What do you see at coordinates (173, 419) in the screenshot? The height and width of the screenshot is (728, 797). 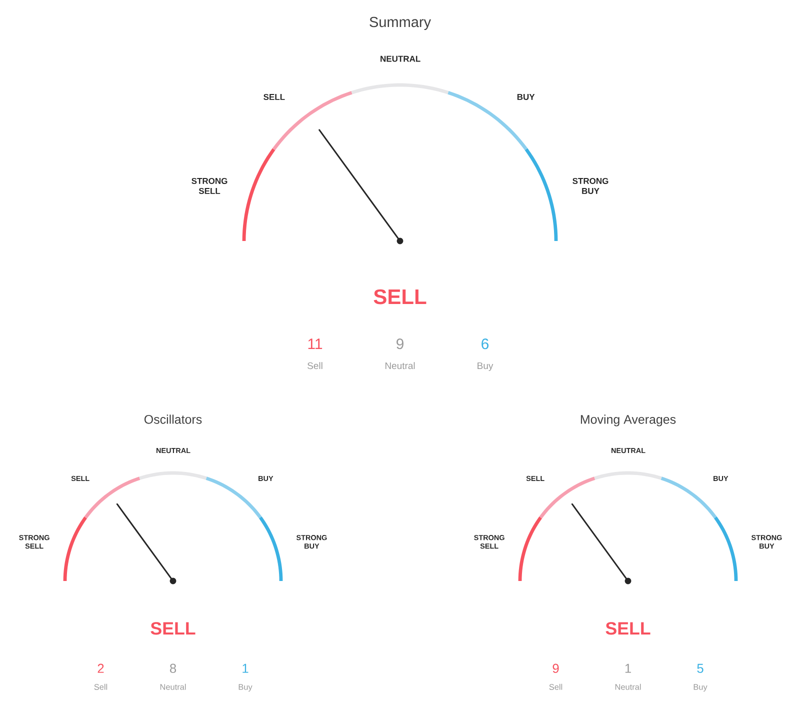 I see `chart-title: Oscillators` at bounding box center [173, 419].